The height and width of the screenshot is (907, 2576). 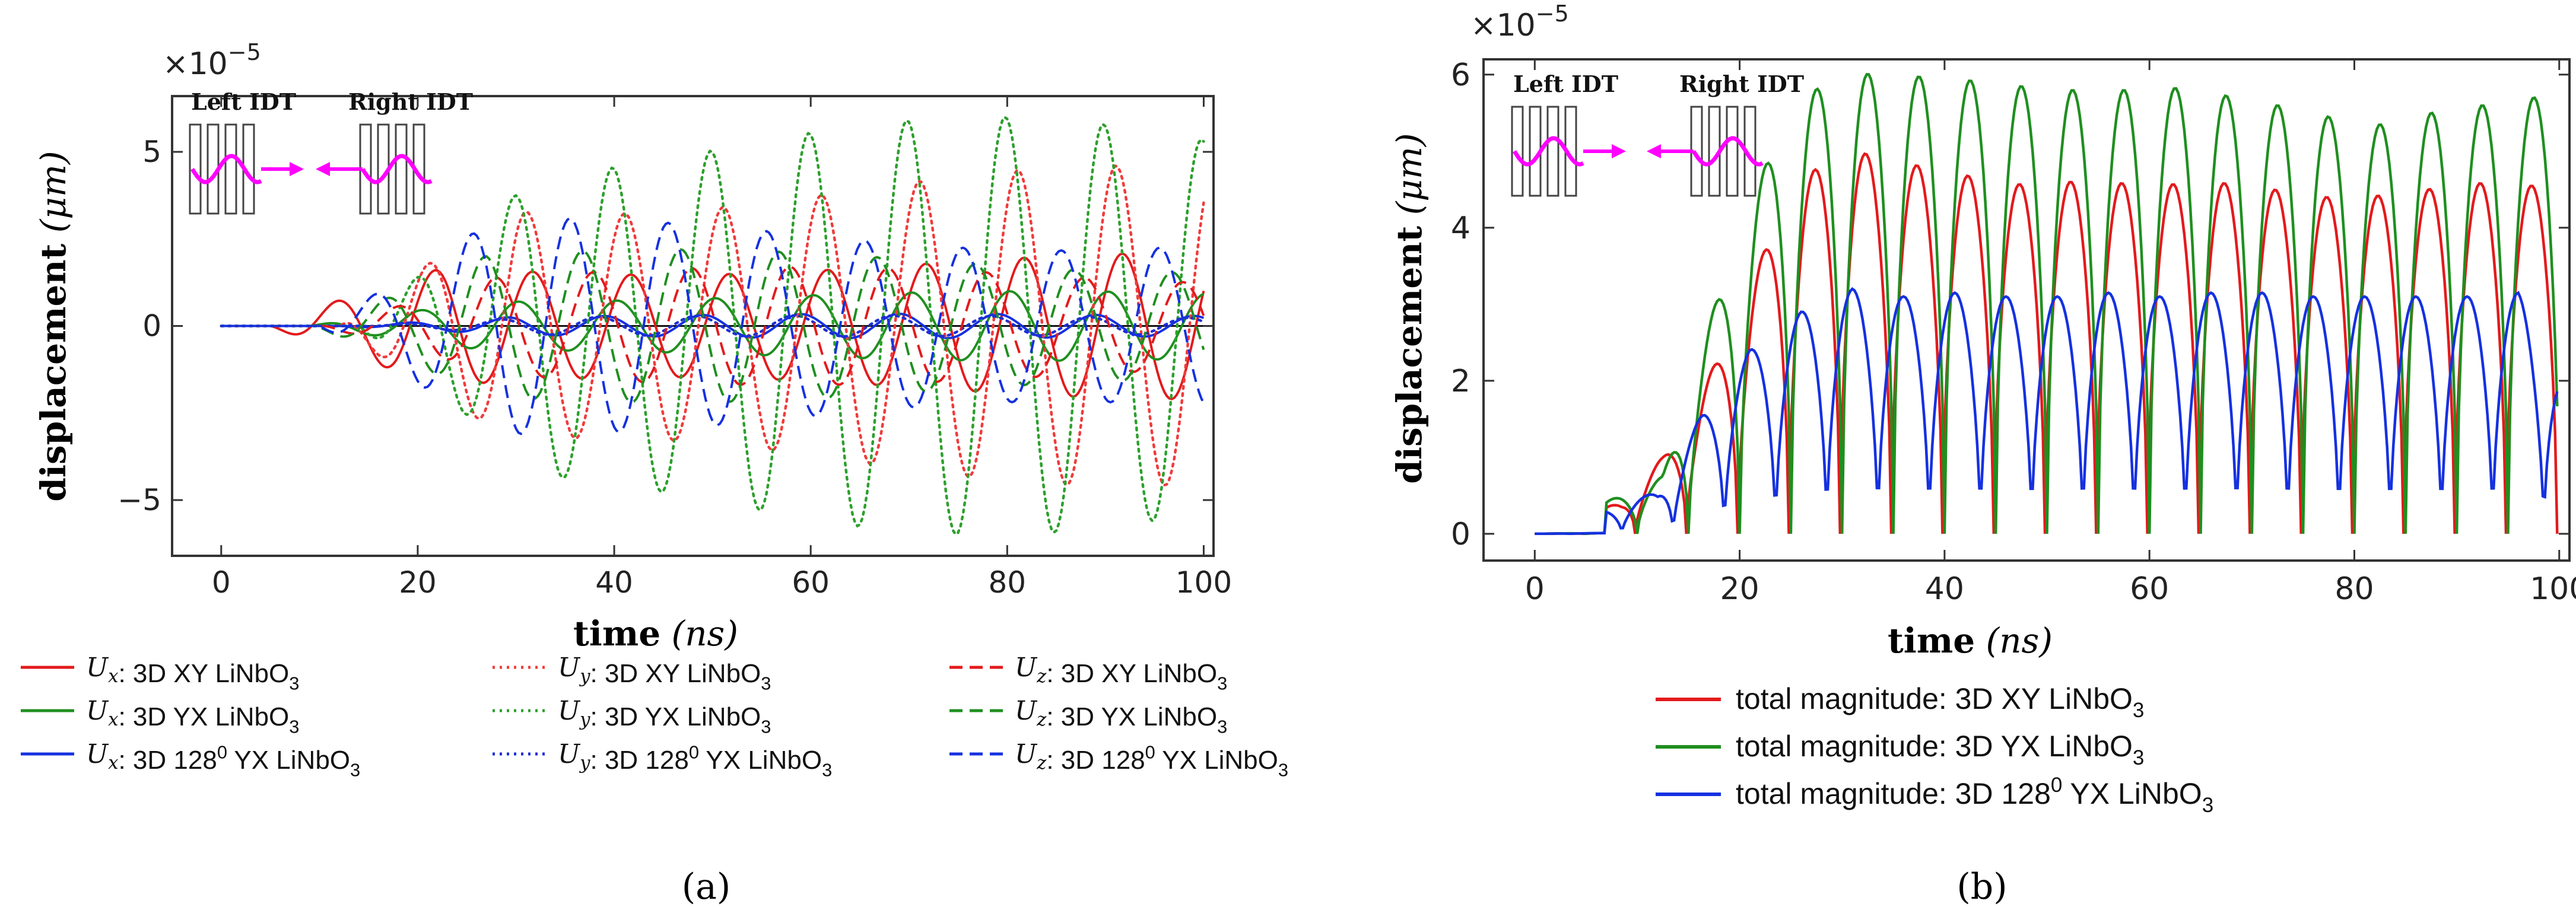 I want to click on legend-label: Ux: 3D 1280 YX LiNbO3, so click(x=223, y=760).